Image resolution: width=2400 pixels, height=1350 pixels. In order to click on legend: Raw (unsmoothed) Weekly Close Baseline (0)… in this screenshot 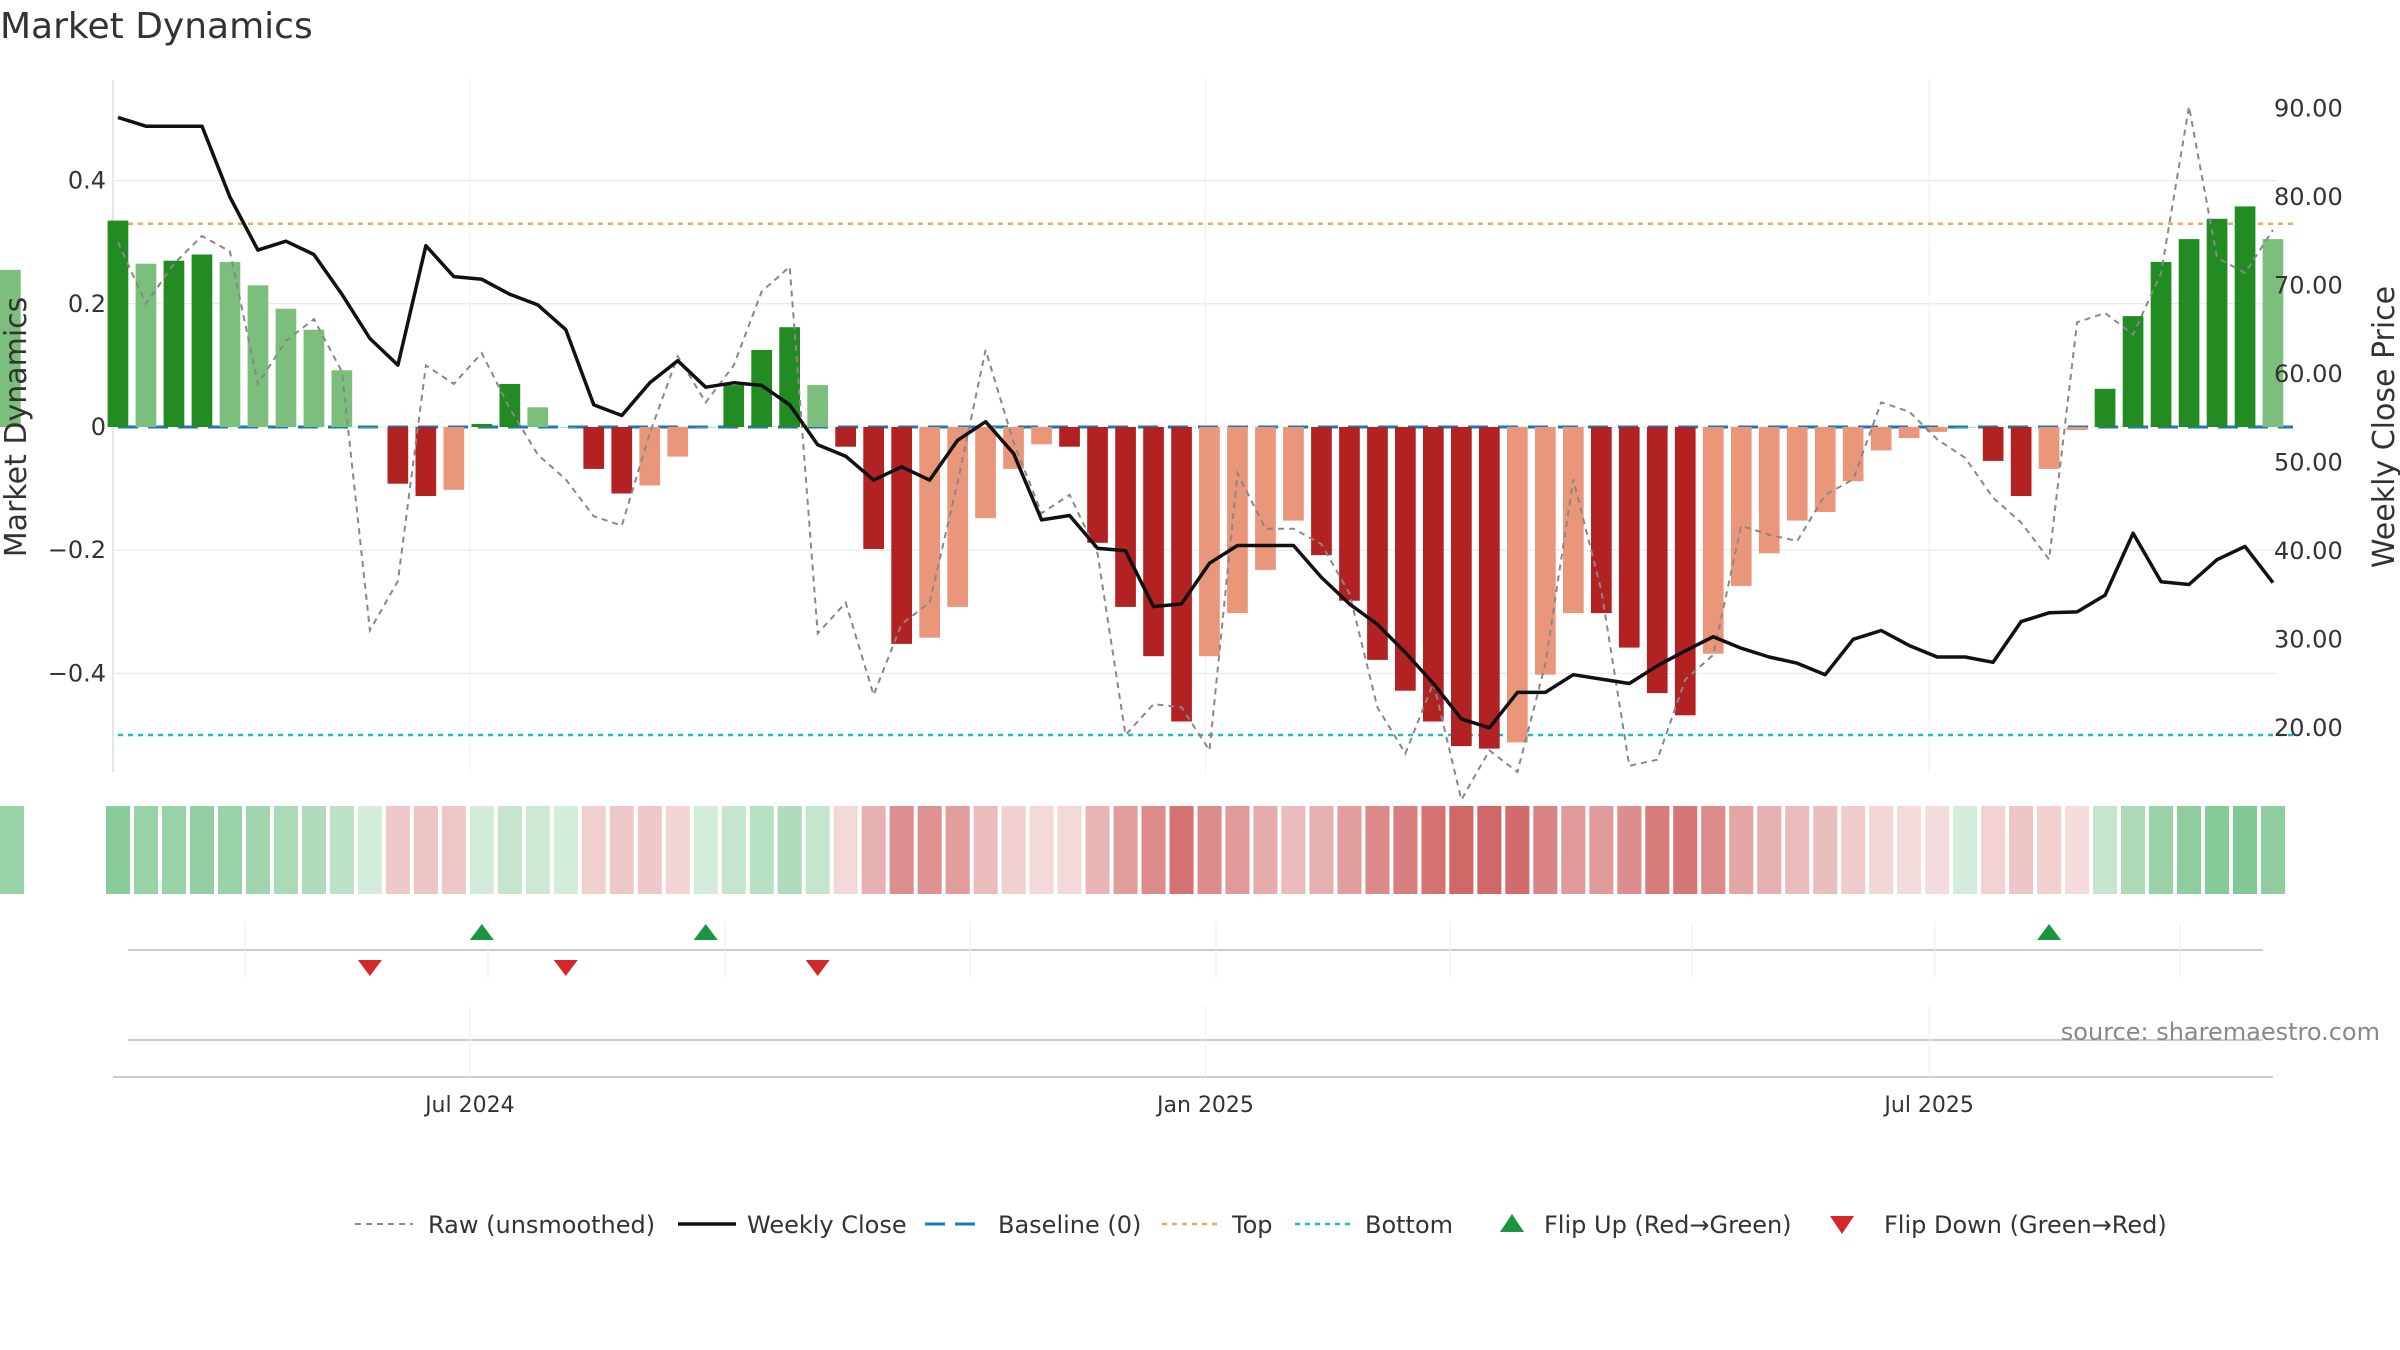, I will do `click(1261, 1225)`.